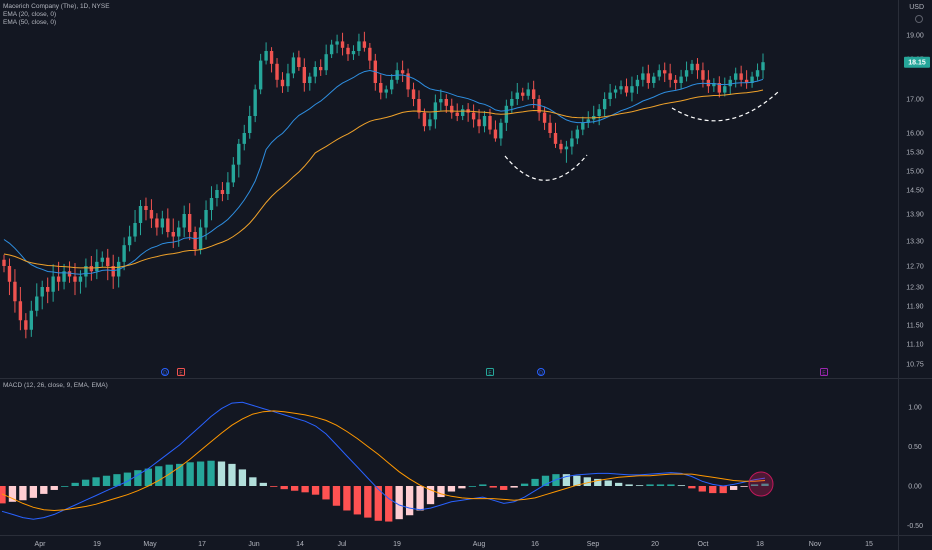 The height and width of the screenshot is (550, 932). I want to click on pattern-arc-right, so click(725, 106).